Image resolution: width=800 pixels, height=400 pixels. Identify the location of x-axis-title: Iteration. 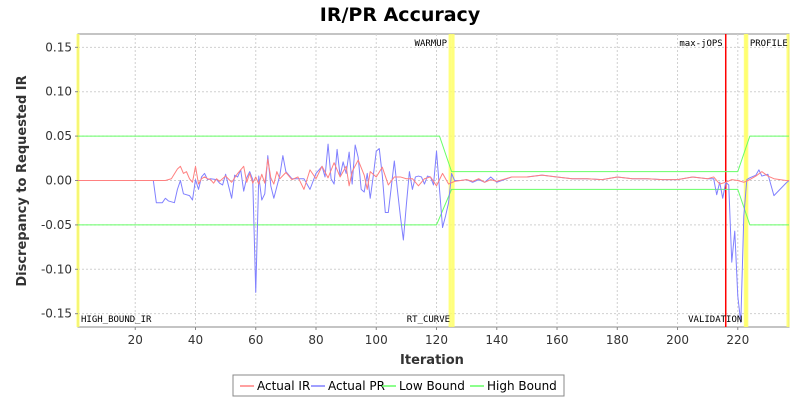
(432, 360).